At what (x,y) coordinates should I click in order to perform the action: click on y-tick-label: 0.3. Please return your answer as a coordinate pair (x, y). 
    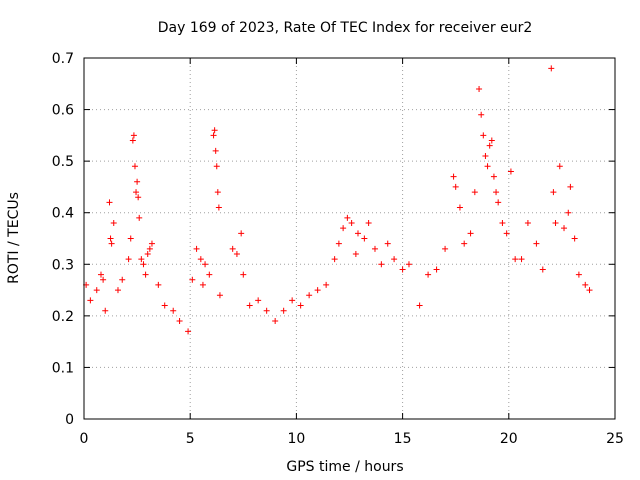
    Looking at the image, I should click on (63, 265).